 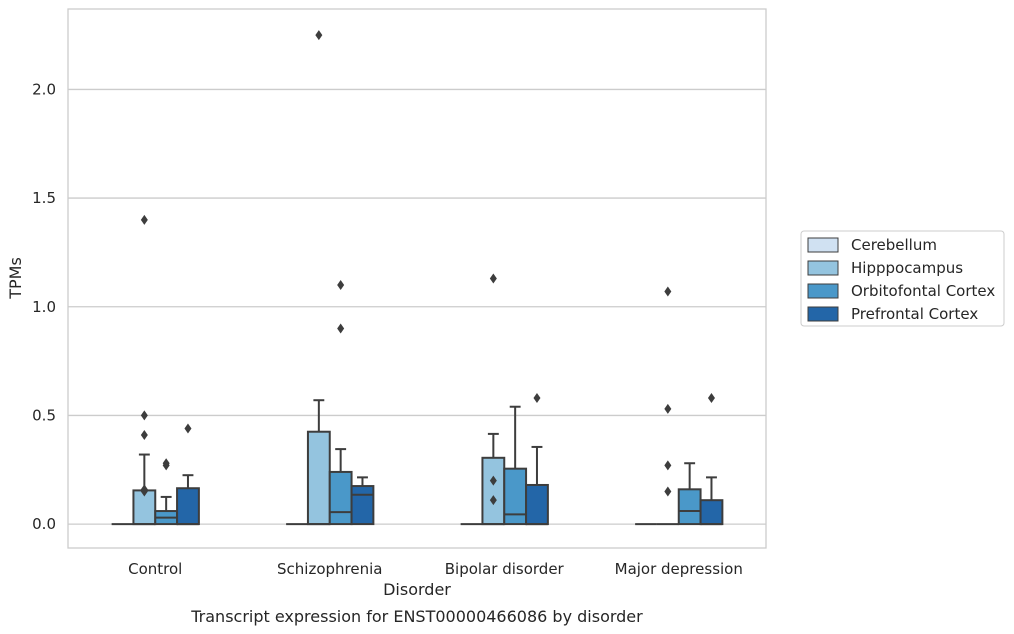 What do you see at coordinates (417, 589) in the screenshot?
I see `x-axis-label: Disorder` at bounding box center [417, 589].